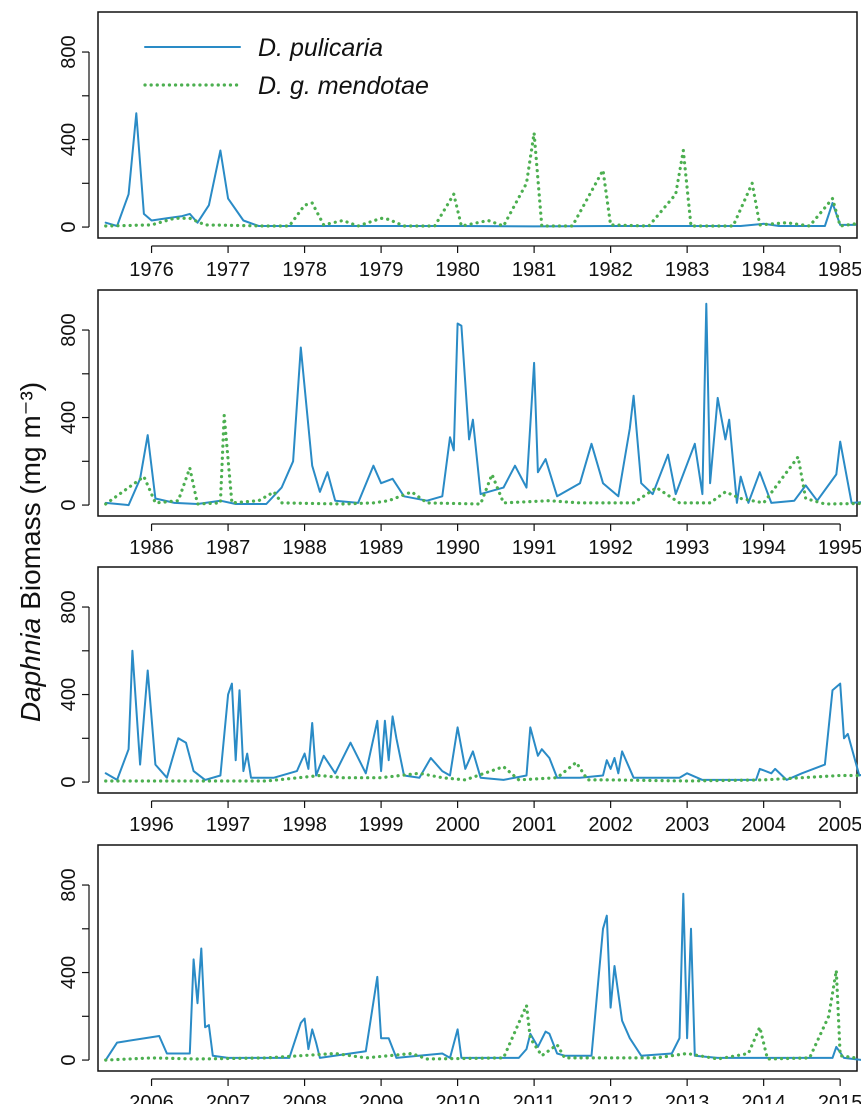  What do you see at coordinates (610, 1098) in the screenshot?
I see `x-tick-label: 2012` at bounding box center [610, 1098].